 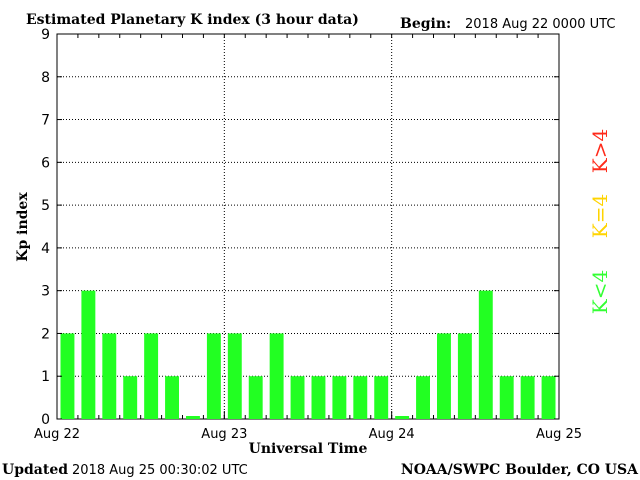 I want to click on legend-k-less-4: K<4, so click(x=600, y=292).